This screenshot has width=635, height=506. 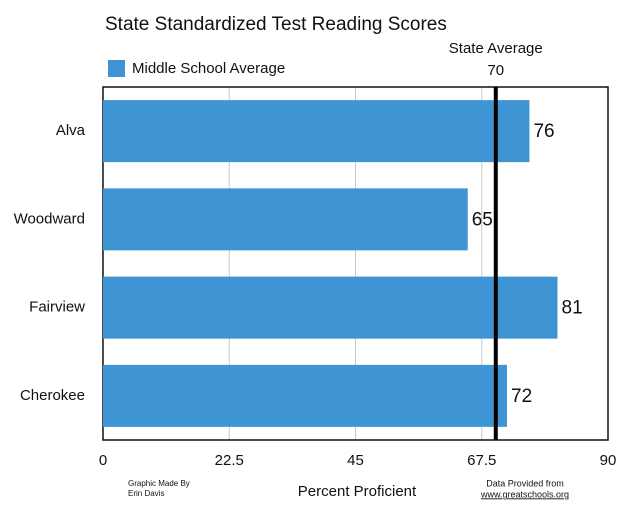 I want to click on x-axis-label: Percent Proficient, so click(x=357, y=491).